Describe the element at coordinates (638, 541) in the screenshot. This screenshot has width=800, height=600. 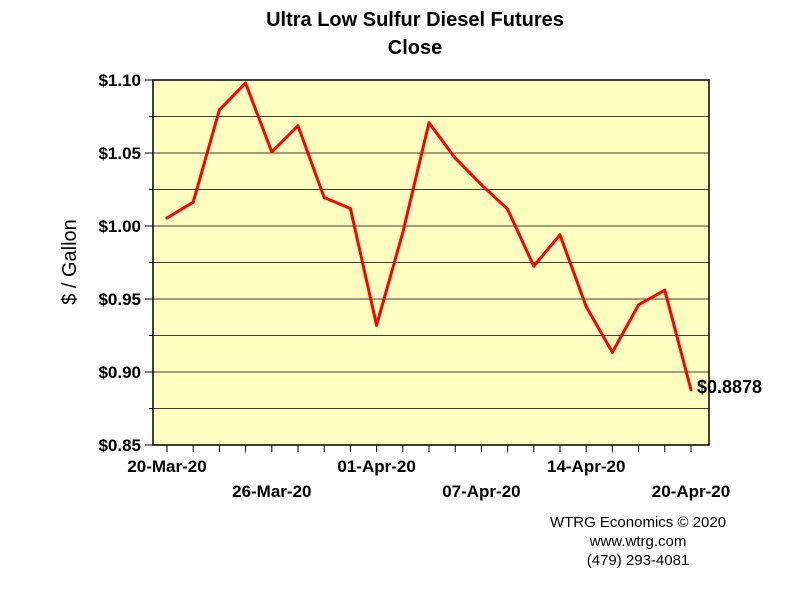
I see `credit-line-2: www.wtrg.com` at that location.